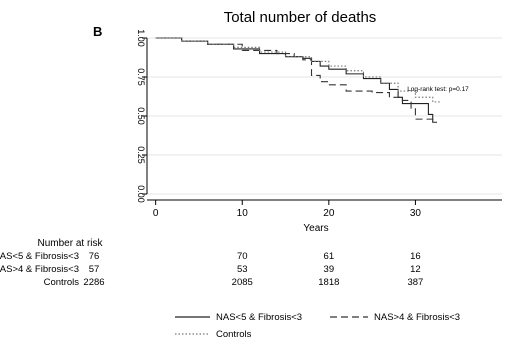  Describe the element at coordinates (242, 256) in the screenshot. I see `risk-value: 70` at that location.